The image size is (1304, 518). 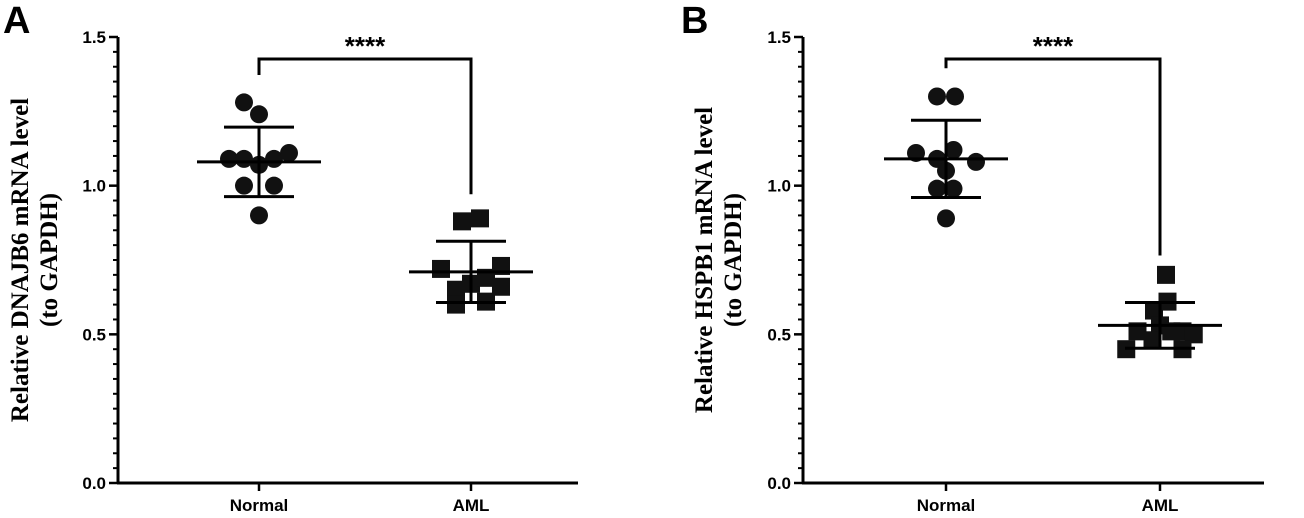 I want to click on panel-a-y-tick-label: 1.5, so click(x=94, y=37).